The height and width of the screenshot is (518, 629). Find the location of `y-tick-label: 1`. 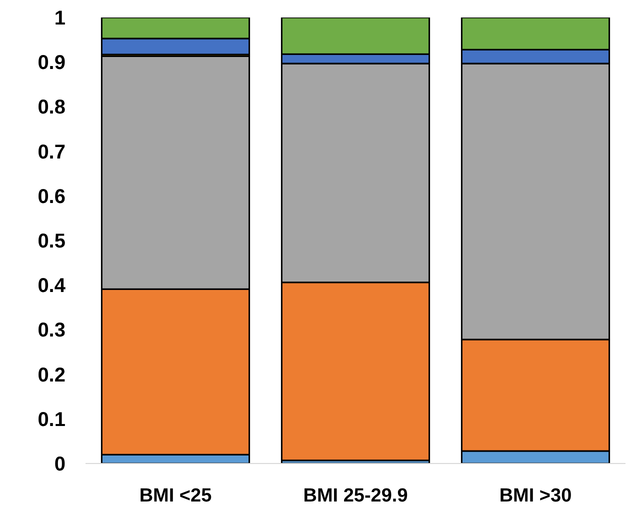

y-tick-label: 1 is located at coordinates (60, 19).